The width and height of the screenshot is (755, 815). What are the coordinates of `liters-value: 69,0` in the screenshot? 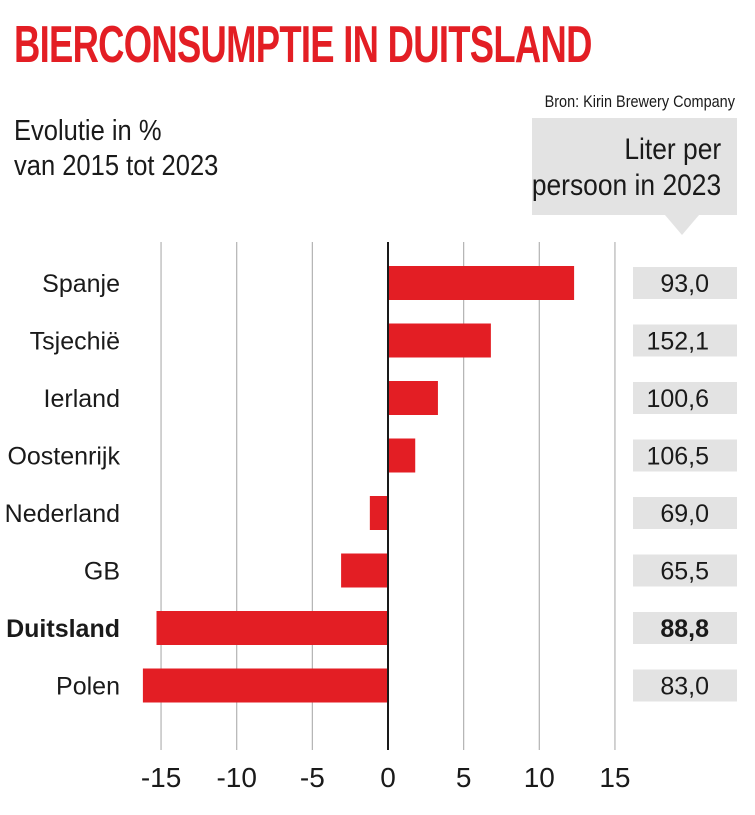 It's located at (684, 514).